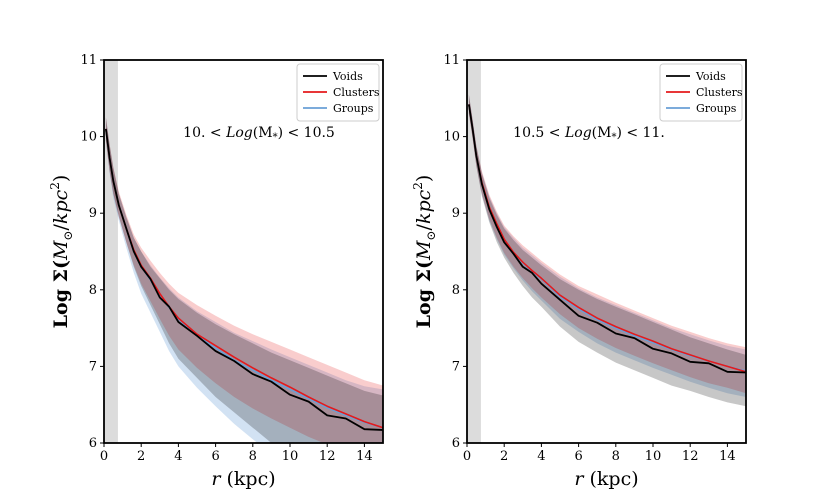 Image resolution: width=830 pixels, height=498 pixels. I want to click on annot-post: ) < 11., so click(640, 133).